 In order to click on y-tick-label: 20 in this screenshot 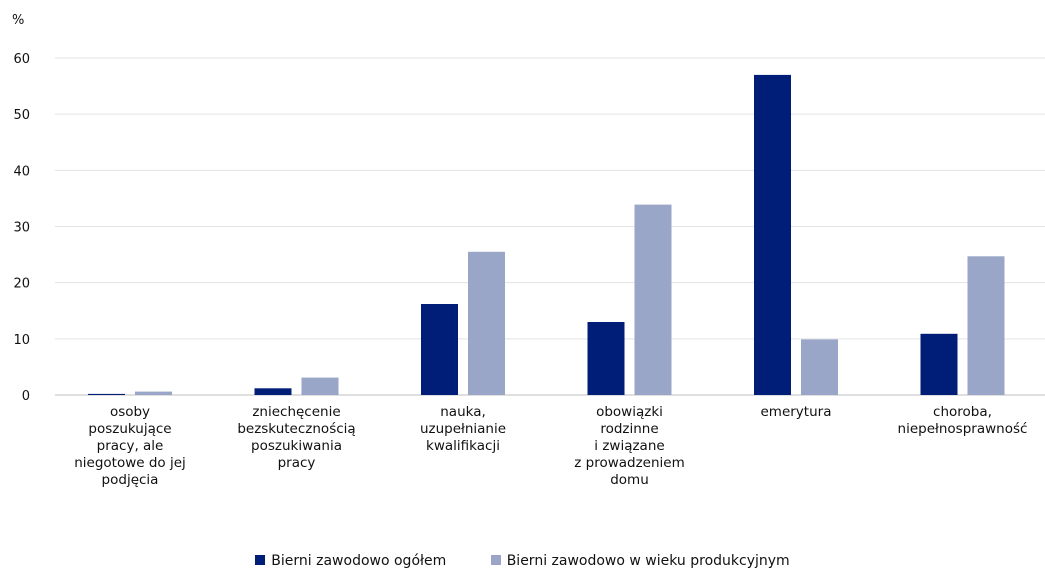, I will do `click(21, 284)`.